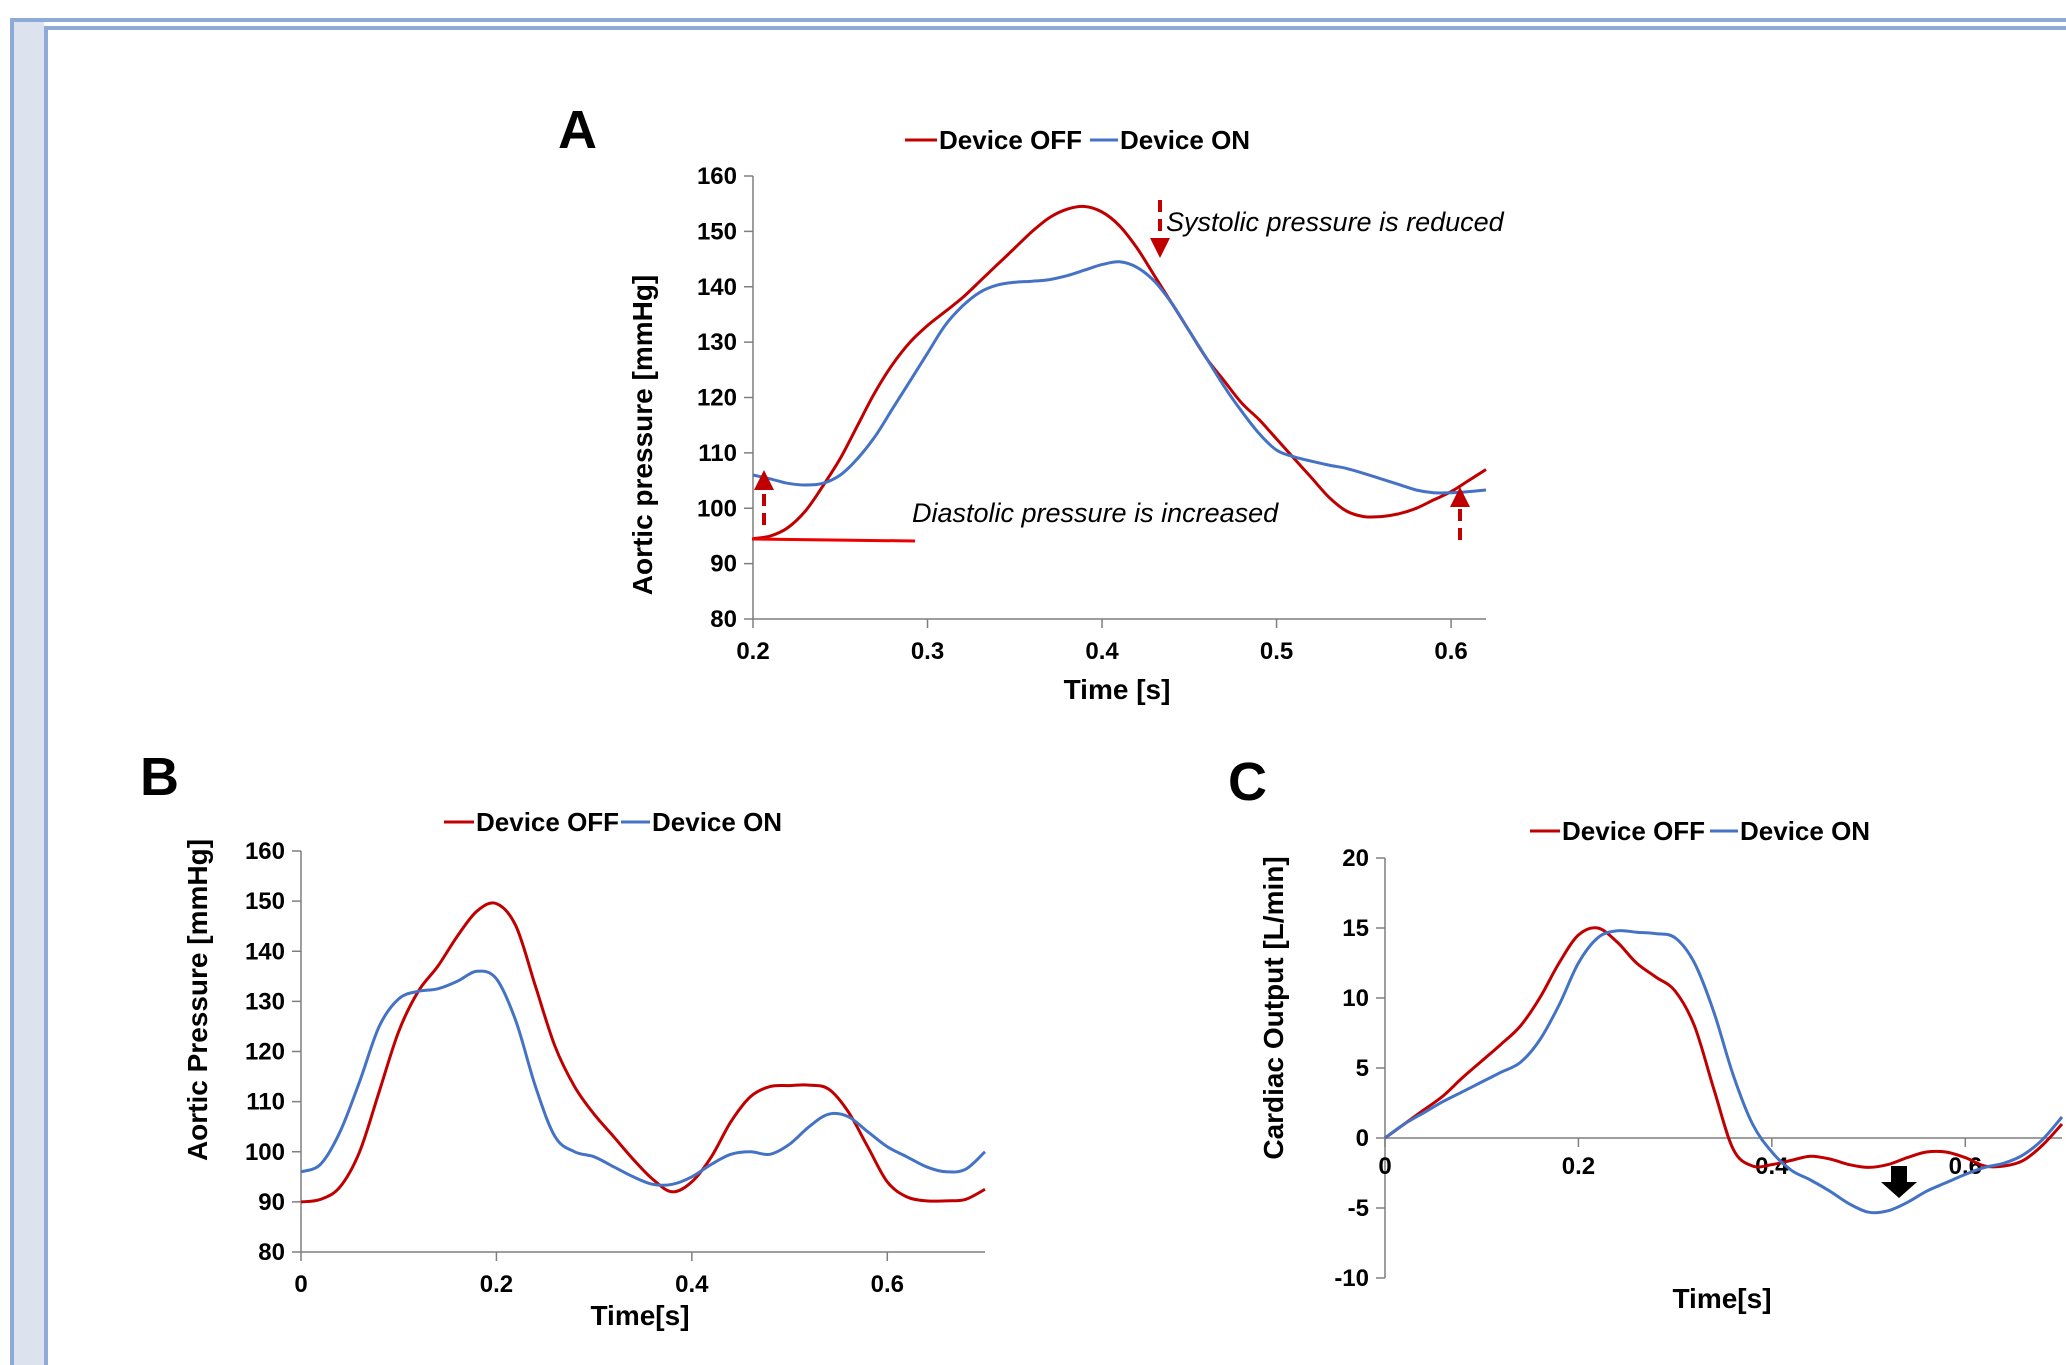  I want to click on y-axis-title-a: Aortic pressure [mmHg], so click(642, 435).